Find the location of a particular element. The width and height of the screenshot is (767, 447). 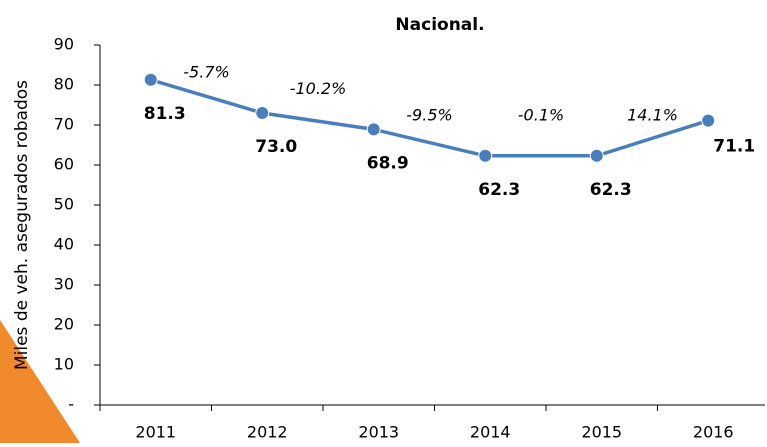

y-tick-label: 10 is located at coordinates (64, 364).